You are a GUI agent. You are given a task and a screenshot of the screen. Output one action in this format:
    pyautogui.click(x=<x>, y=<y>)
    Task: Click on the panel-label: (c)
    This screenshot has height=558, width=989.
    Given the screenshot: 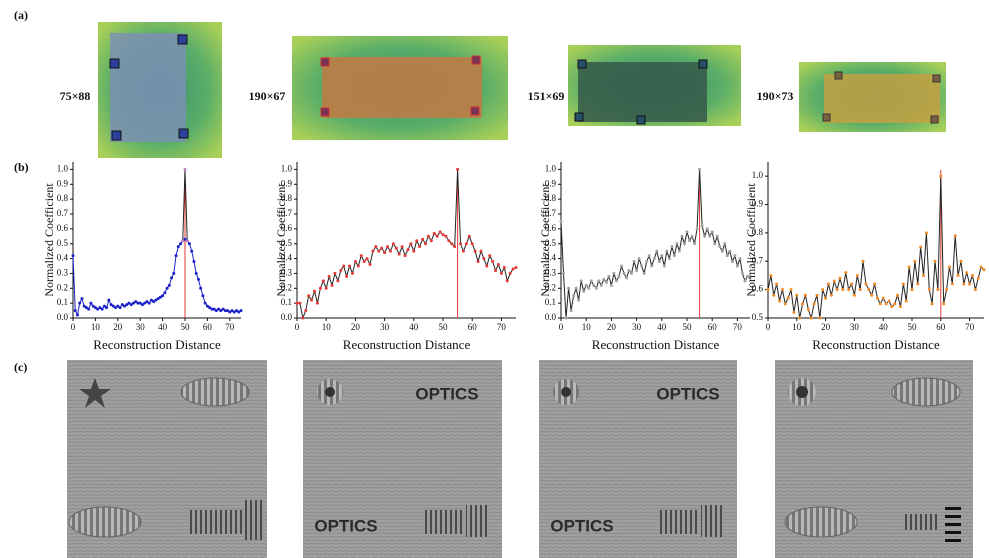 What is the action you would take?
    pyautogui.click(x=20, y=367)
    